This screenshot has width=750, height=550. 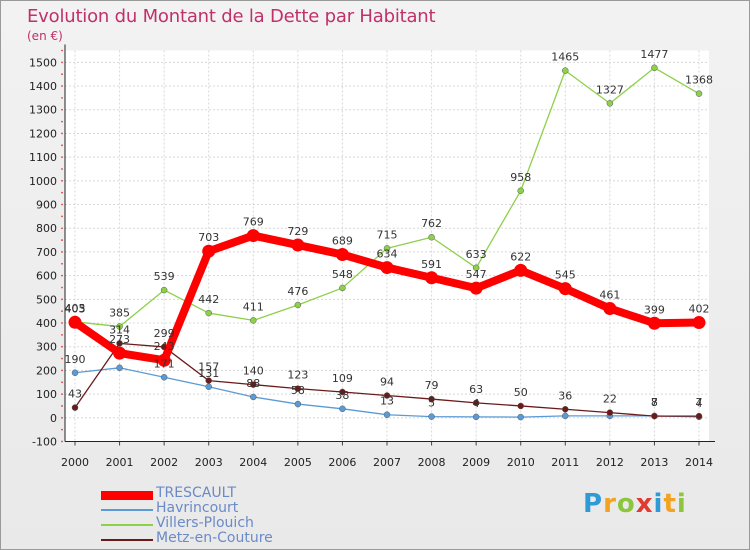 I want to click on data-label-trescault: 622, so click(x=520, y=256).